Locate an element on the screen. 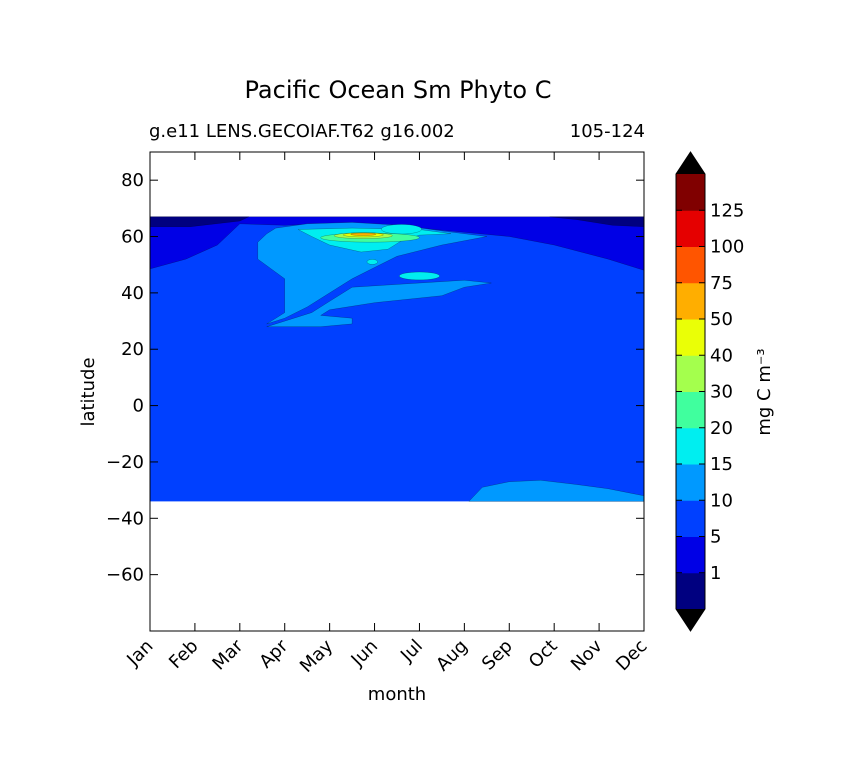 Image resolution: width=857 pixels, height=783 pixels. contour-lt1-west is located at coordinates (199, 221).